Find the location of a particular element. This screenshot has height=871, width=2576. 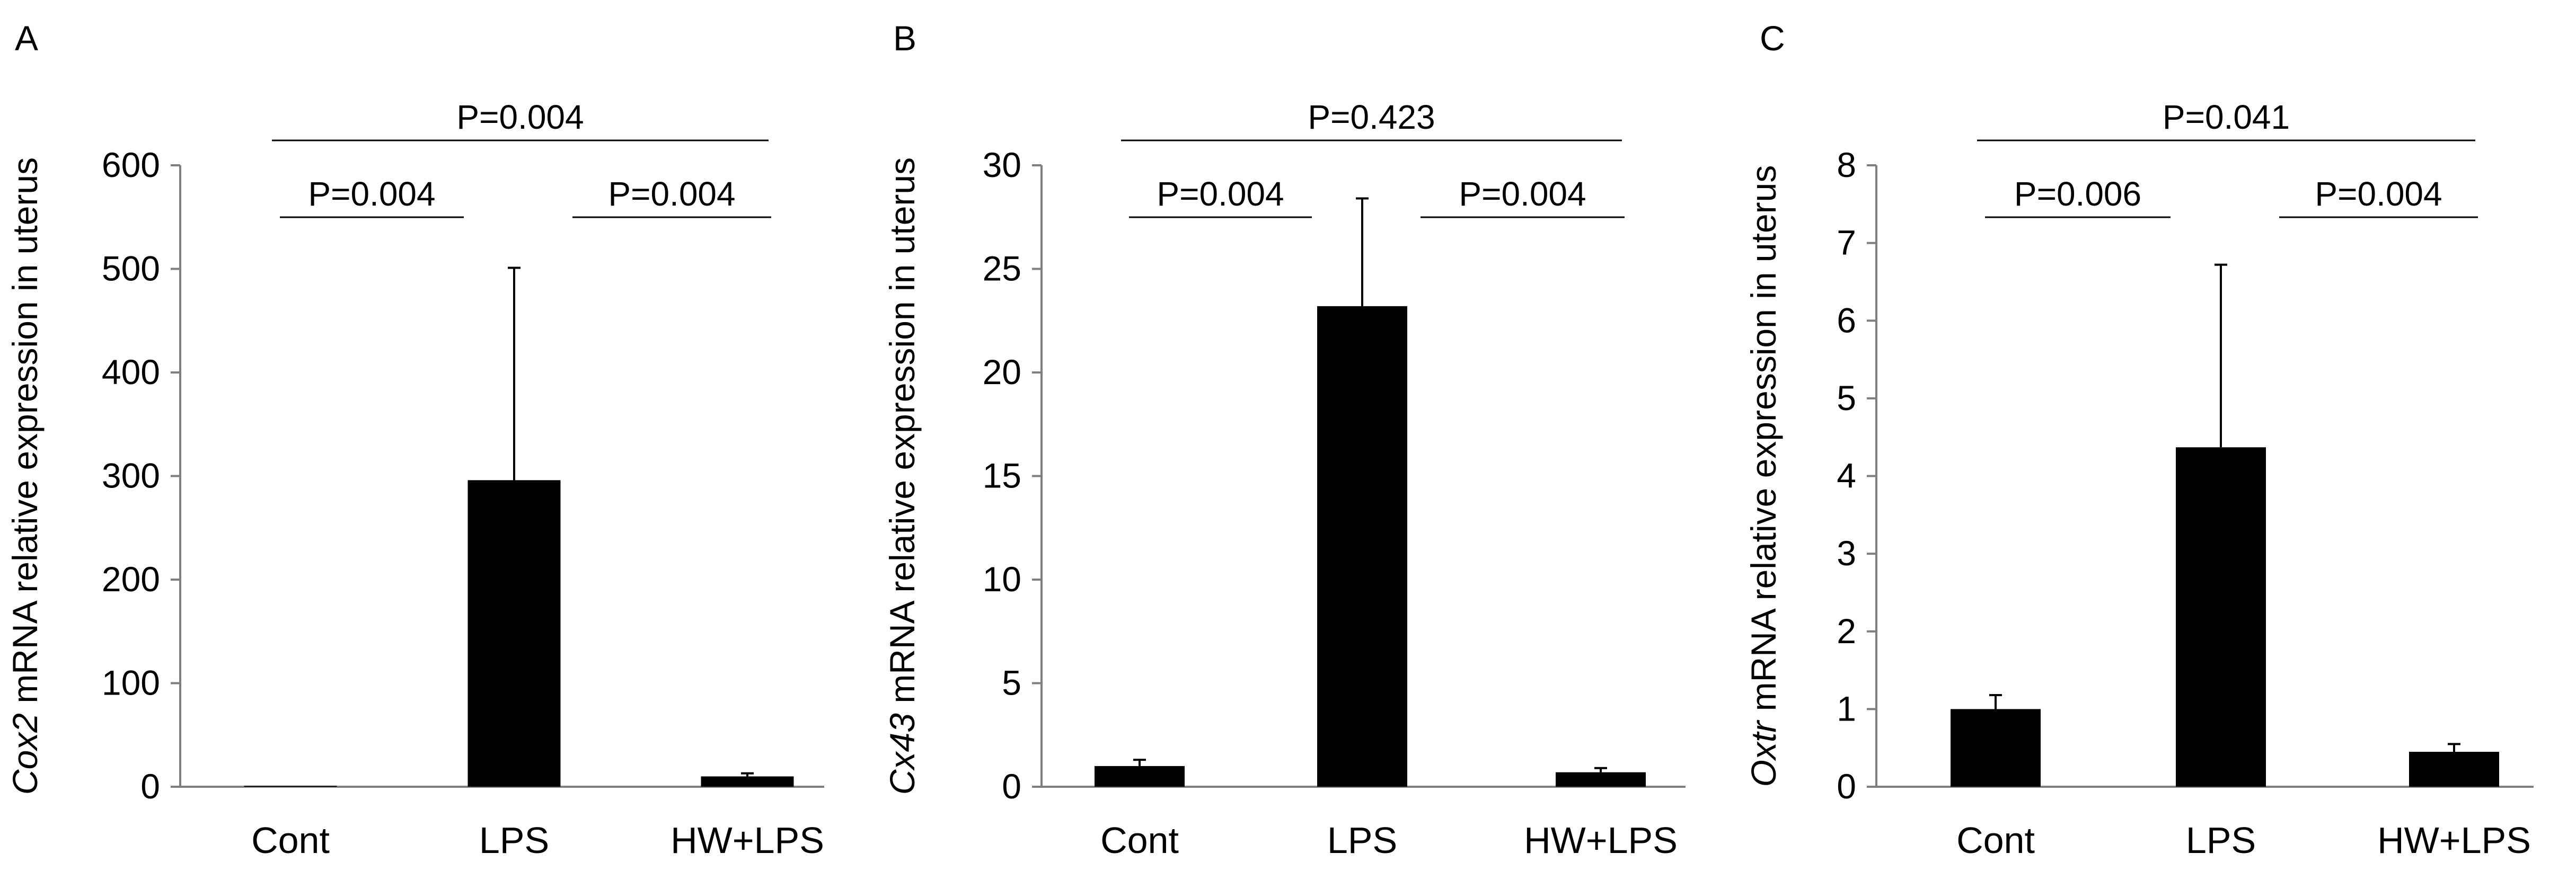

panel-letter: C is located at coordinates (1772, 38).